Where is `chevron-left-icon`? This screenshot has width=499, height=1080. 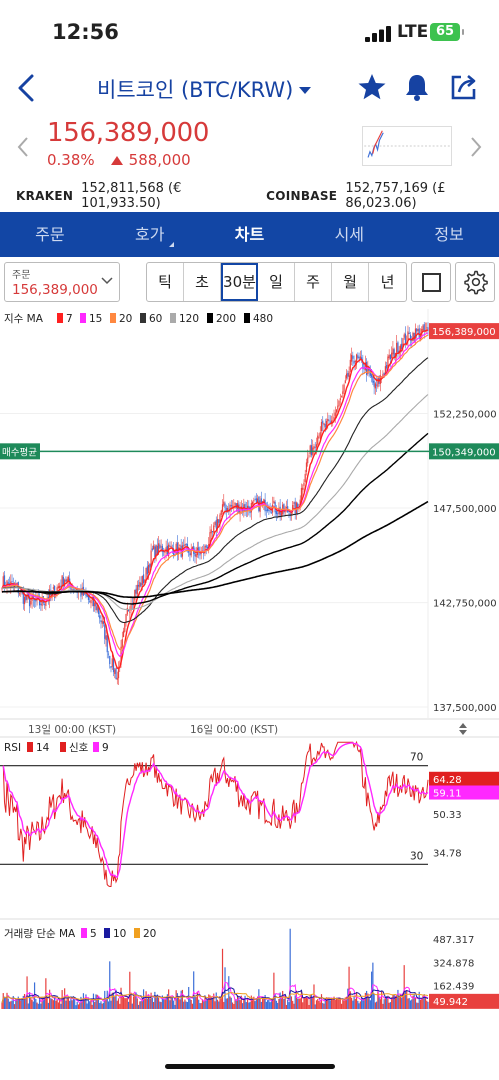
chevron-left-icon is located at coordinates (23, 147).